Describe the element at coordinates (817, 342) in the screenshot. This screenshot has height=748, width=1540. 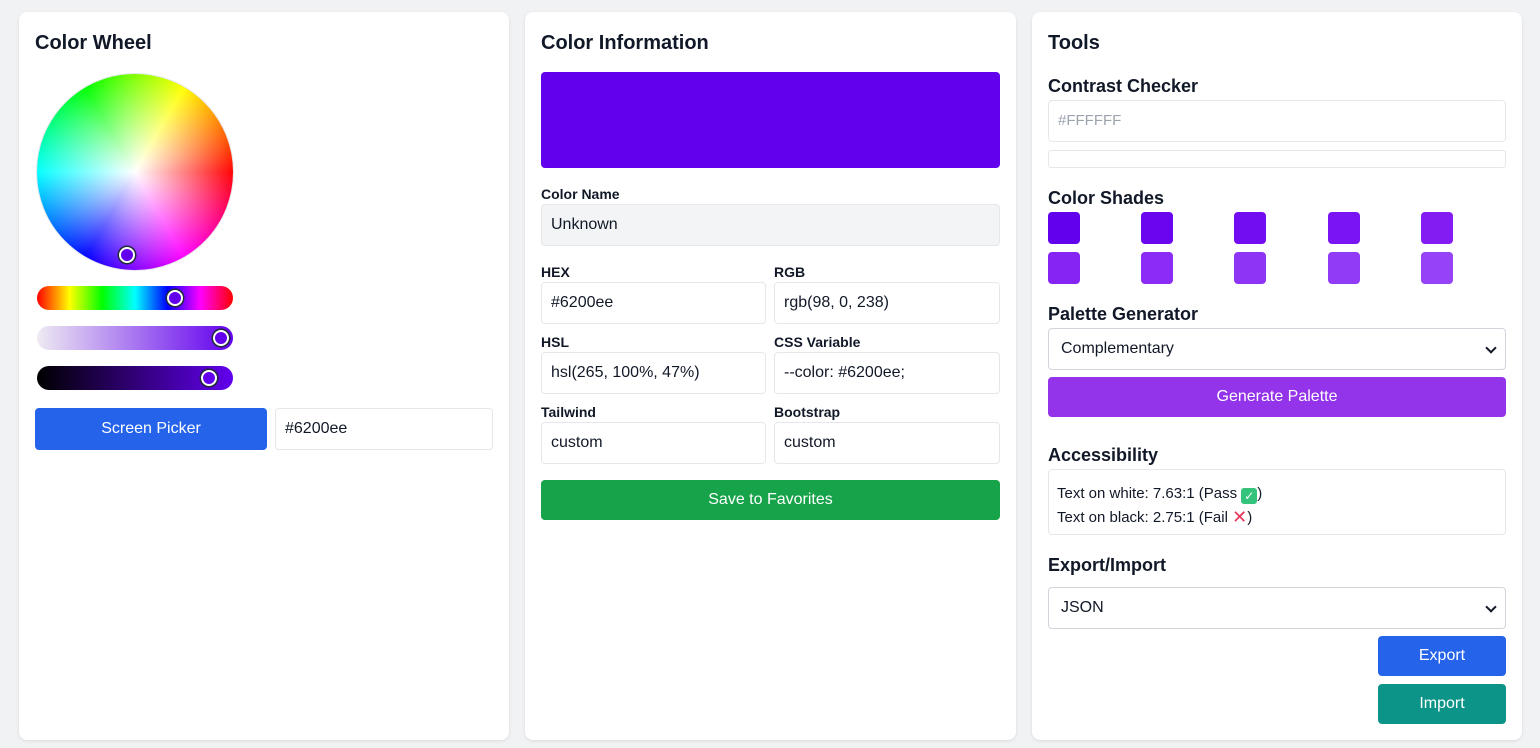
I see `css-variable-label: CSS Variable` at that location.